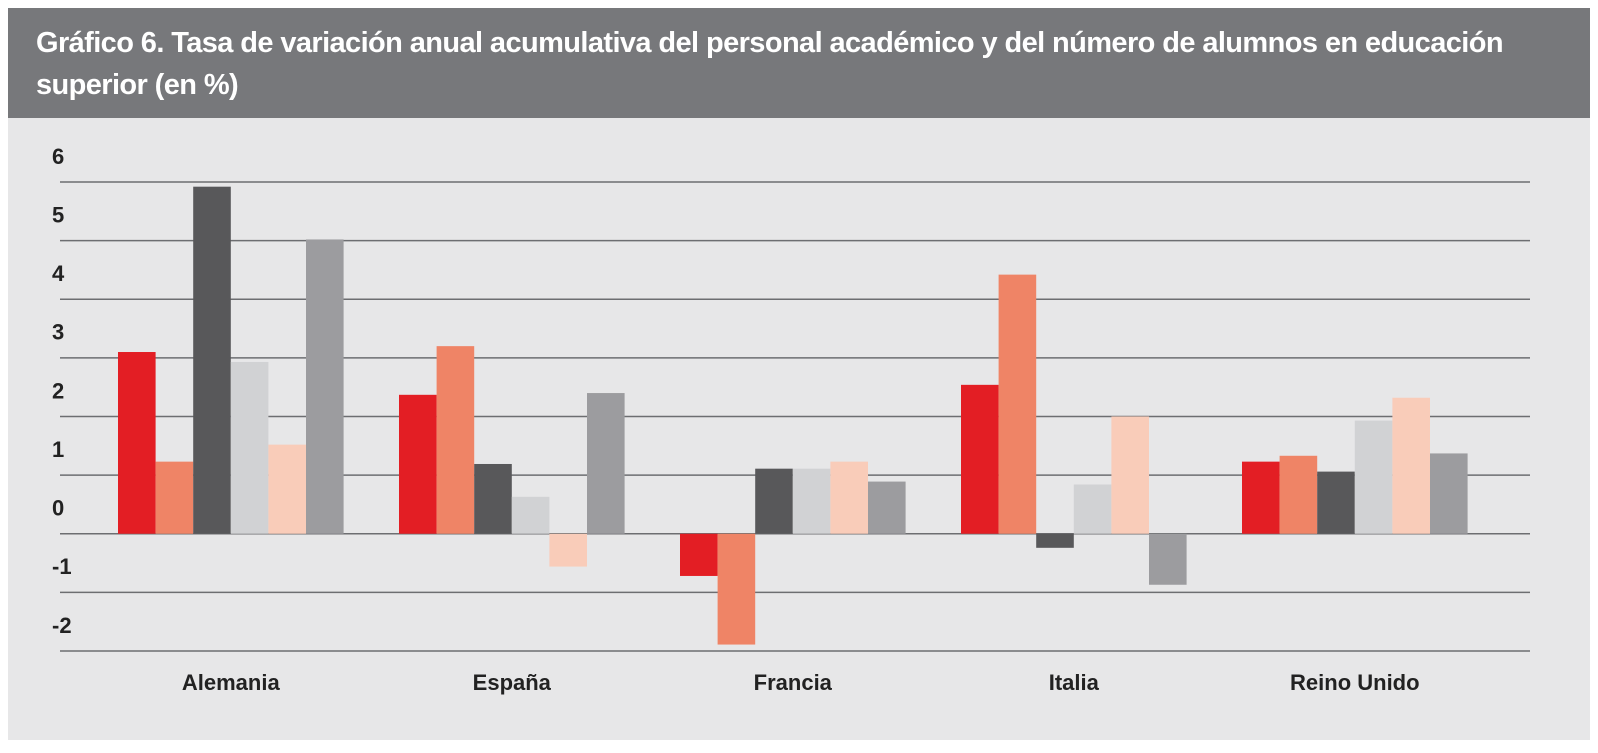 This screenshot has width=1598, height=753. I want to click on x-tick-label: Alemania, so click(231, 682).